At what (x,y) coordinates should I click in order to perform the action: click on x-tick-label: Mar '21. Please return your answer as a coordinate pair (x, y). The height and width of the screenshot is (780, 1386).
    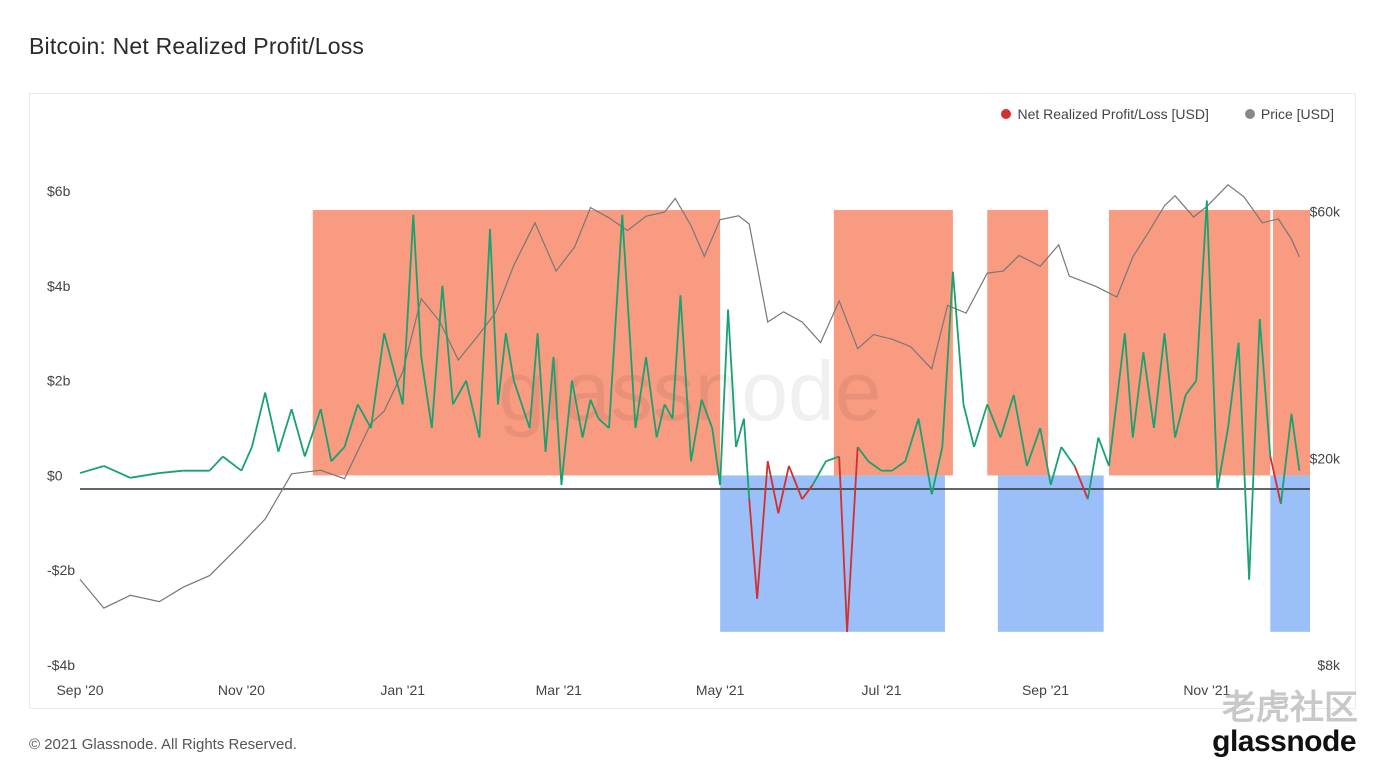
    Looking at the image, I should click on (559, 690).